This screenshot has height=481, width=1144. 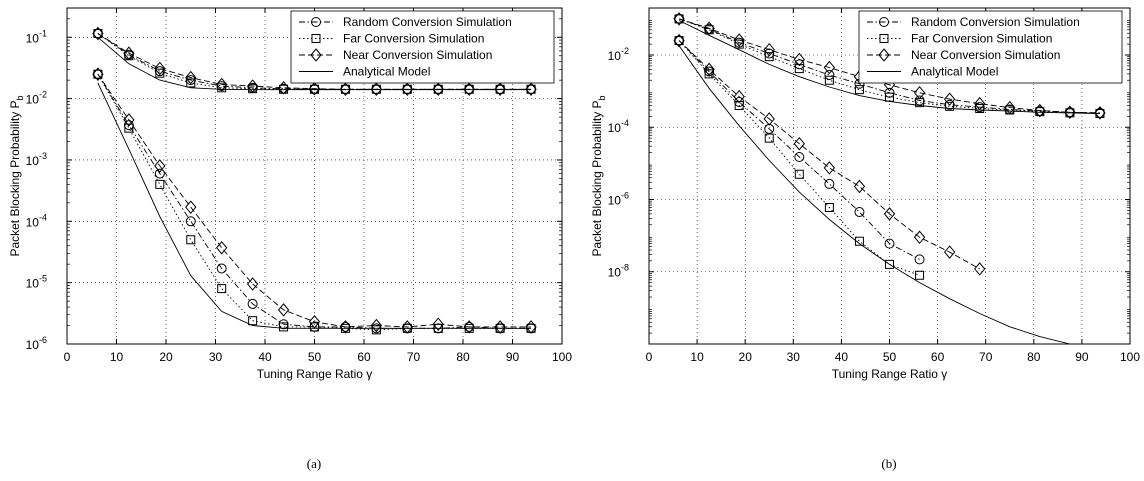 I want to click on x-tick-label: 80, so click(x=1034, y=357).